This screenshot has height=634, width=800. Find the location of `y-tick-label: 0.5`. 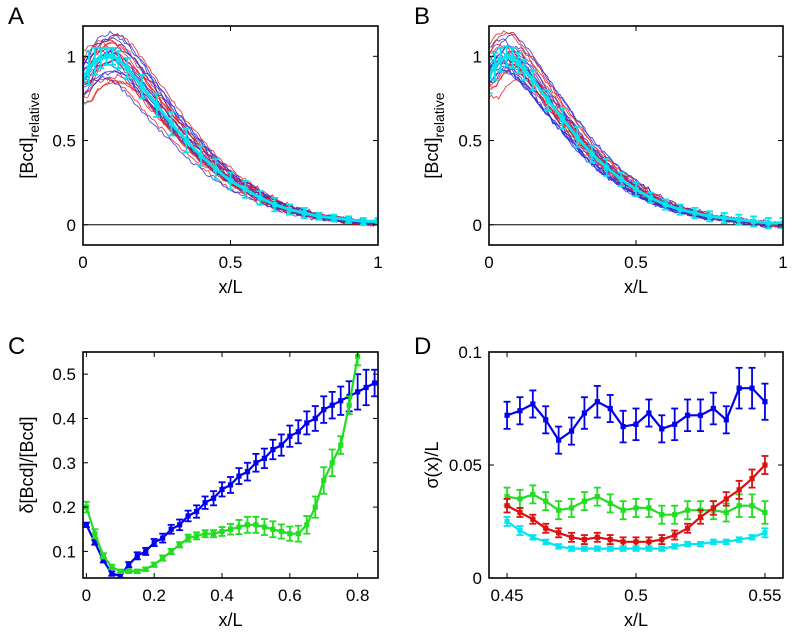

y-tick-label: 0.5 is located at coordinates (470, 141).